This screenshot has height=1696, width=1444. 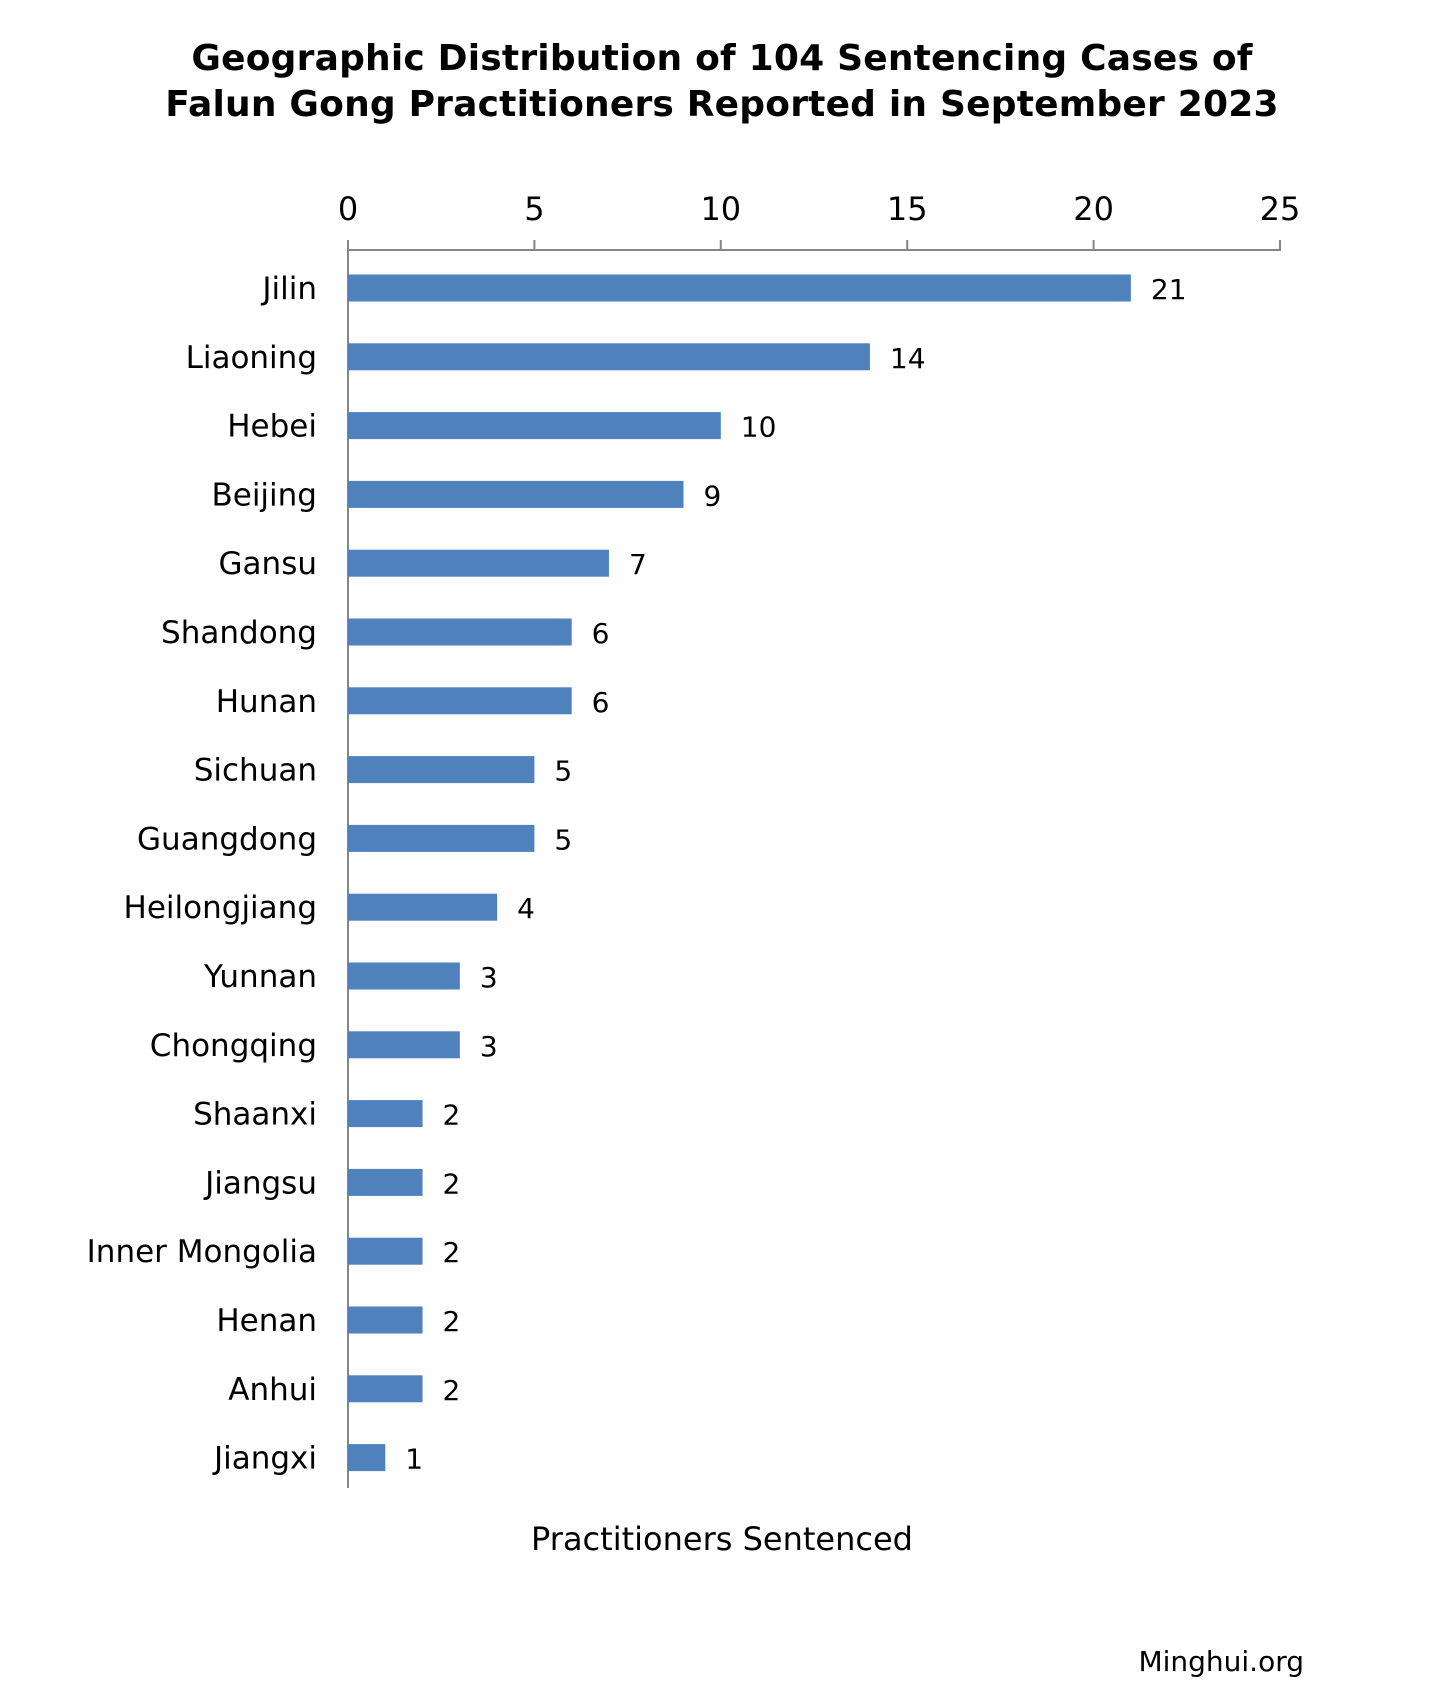 What do you see at coordinates (713, 495) in the screenshot?
I see `data-label: 9` at bounding box center [713, 495].